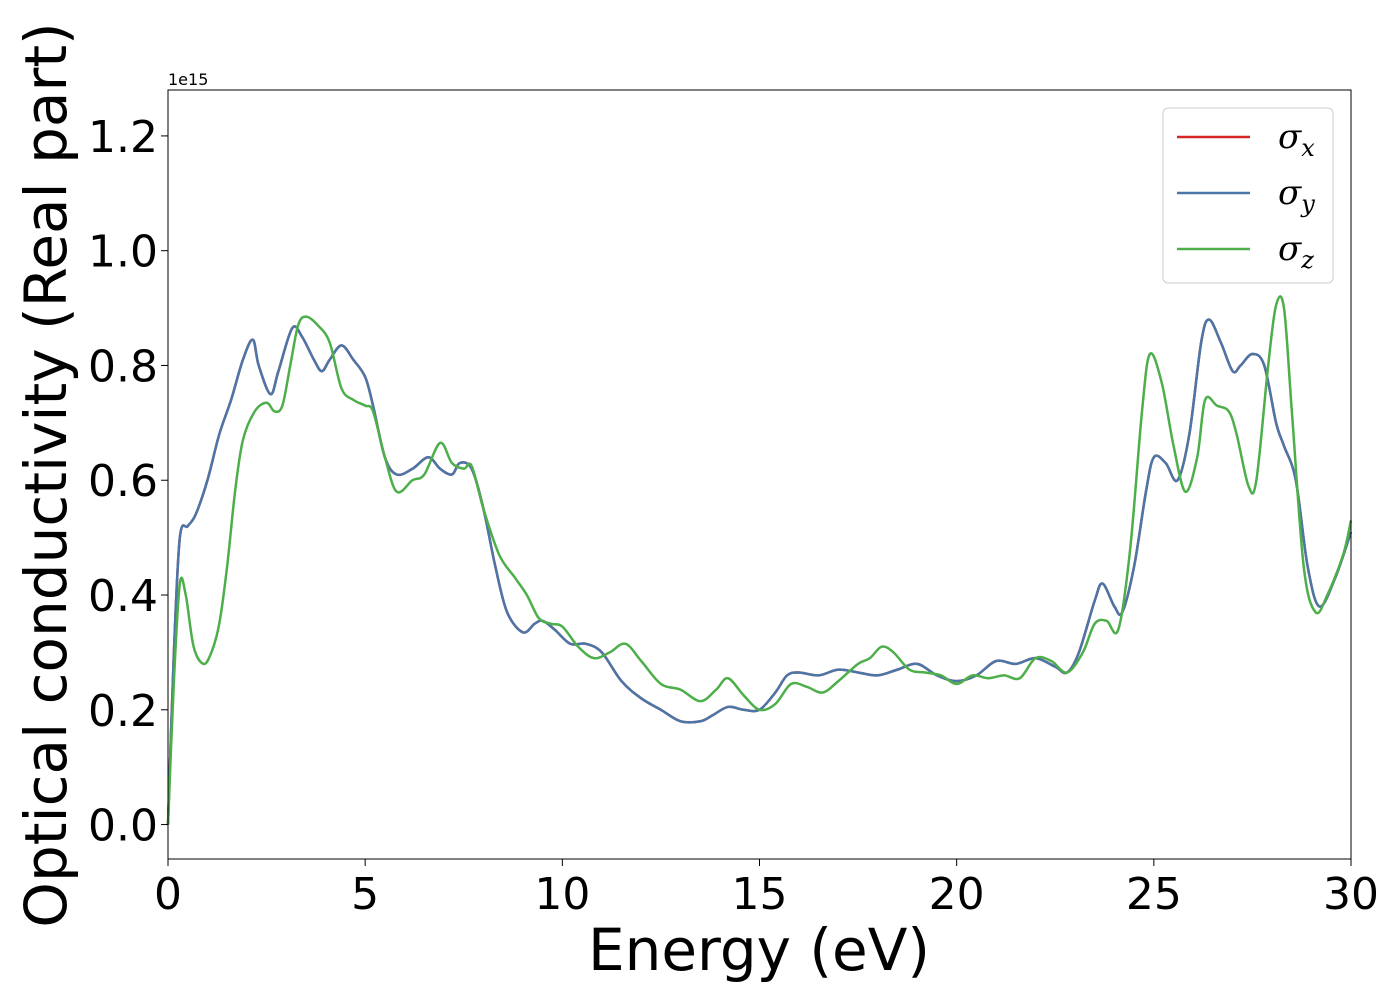 The height and width of the screenshot is (1000, 1400). What do you see at coordinates (168, 894) in the screenshot?
I see `x-tick-label: 0` at bounding box center [168, 894].